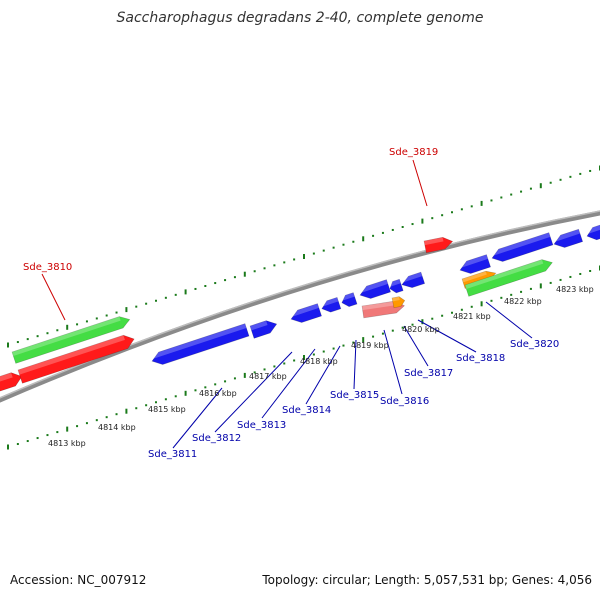 The width and height of the screenshot is (600, 600). What do you see at coordinates (172, 454) in the screenshot?
I see `sde3811-label: Sde_3811` at bounding box center [172, 454].